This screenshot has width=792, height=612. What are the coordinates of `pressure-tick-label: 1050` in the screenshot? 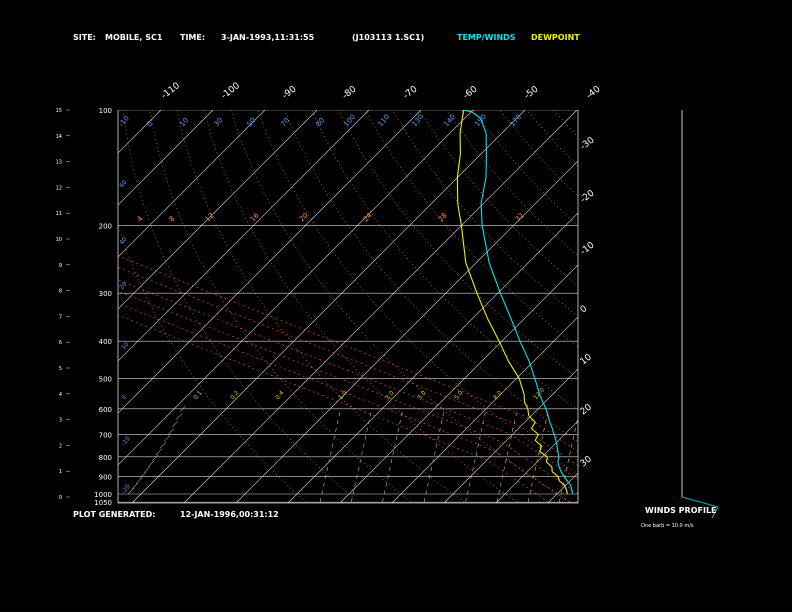 It's located at (103, 503).